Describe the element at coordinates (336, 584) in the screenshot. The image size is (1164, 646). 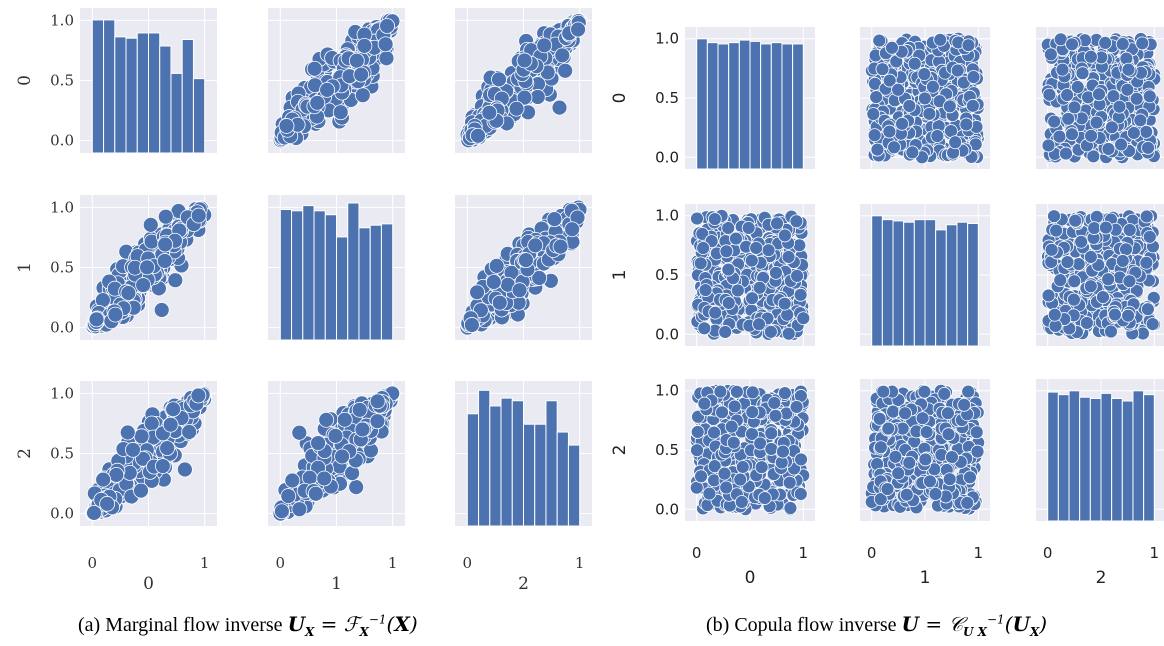
I see `x-variable-label: 1` at that location.